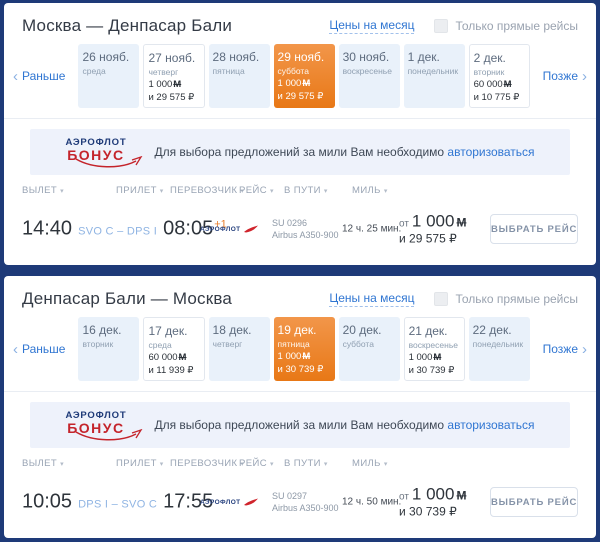 The width and height of the screenshot is (600, 542). I want to click on date-cell: 2 дек. вторник 60 000М и 10 775 ₽, so click(499, 76).